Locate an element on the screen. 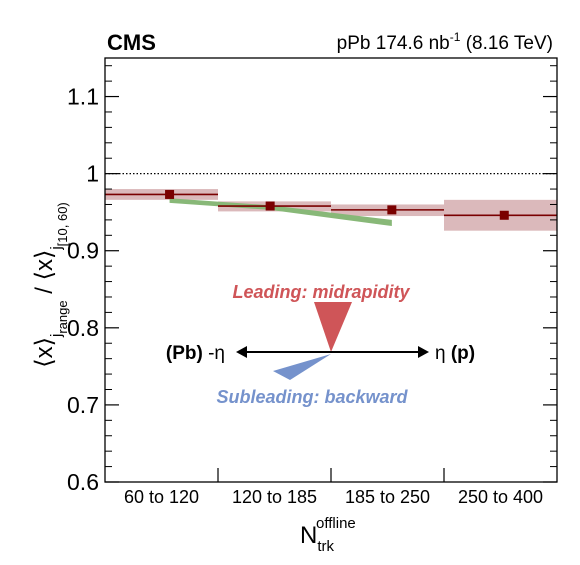  x-category-label: 185 to 250 is located at coordinates (387, 497).